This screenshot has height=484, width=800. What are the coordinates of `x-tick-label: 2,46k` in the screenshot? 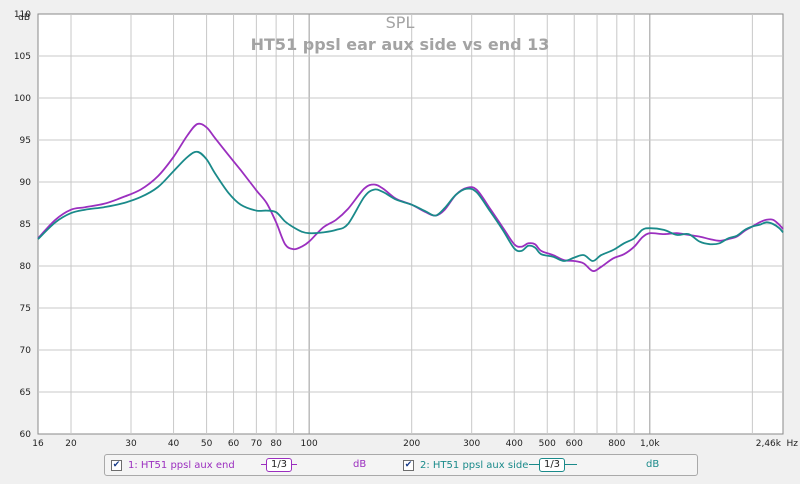 It's located at (769, 444).